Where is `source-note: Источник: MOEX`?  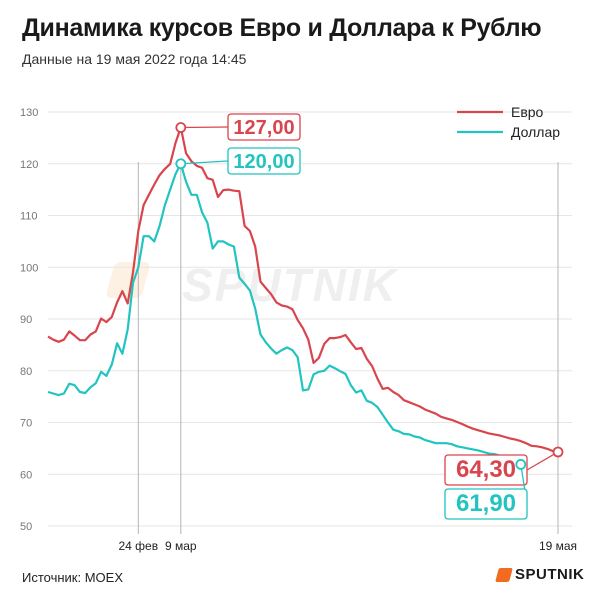 source-note: Источник: MOEX is located at coordinates (73, 577).